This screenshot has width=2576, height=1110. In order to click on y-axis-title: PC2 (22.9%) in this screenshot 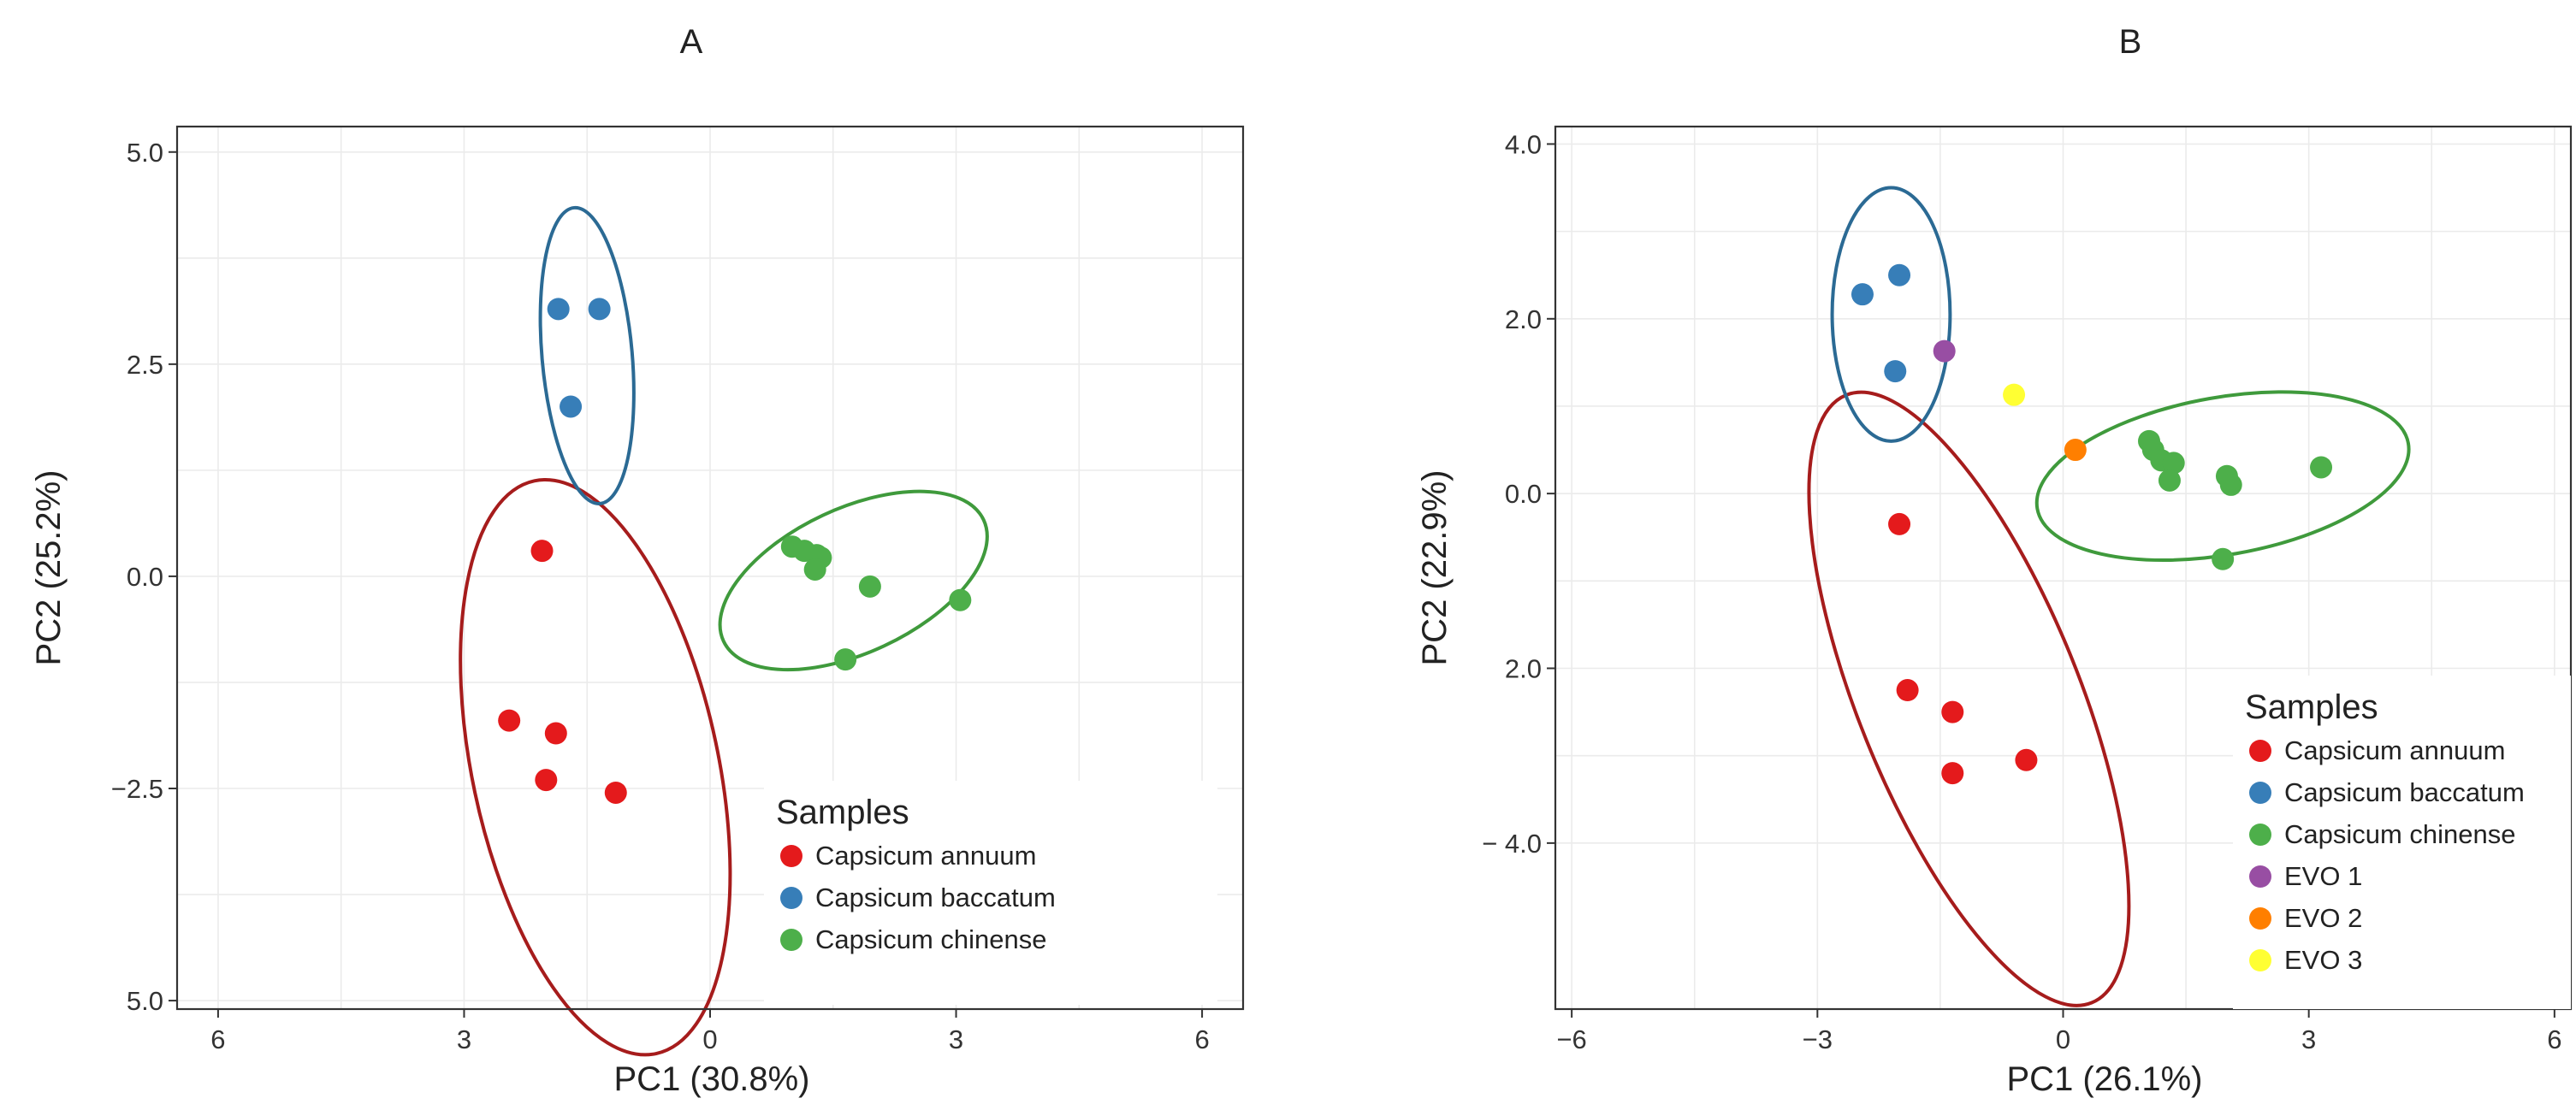, I will do `click(1435, 568)`.